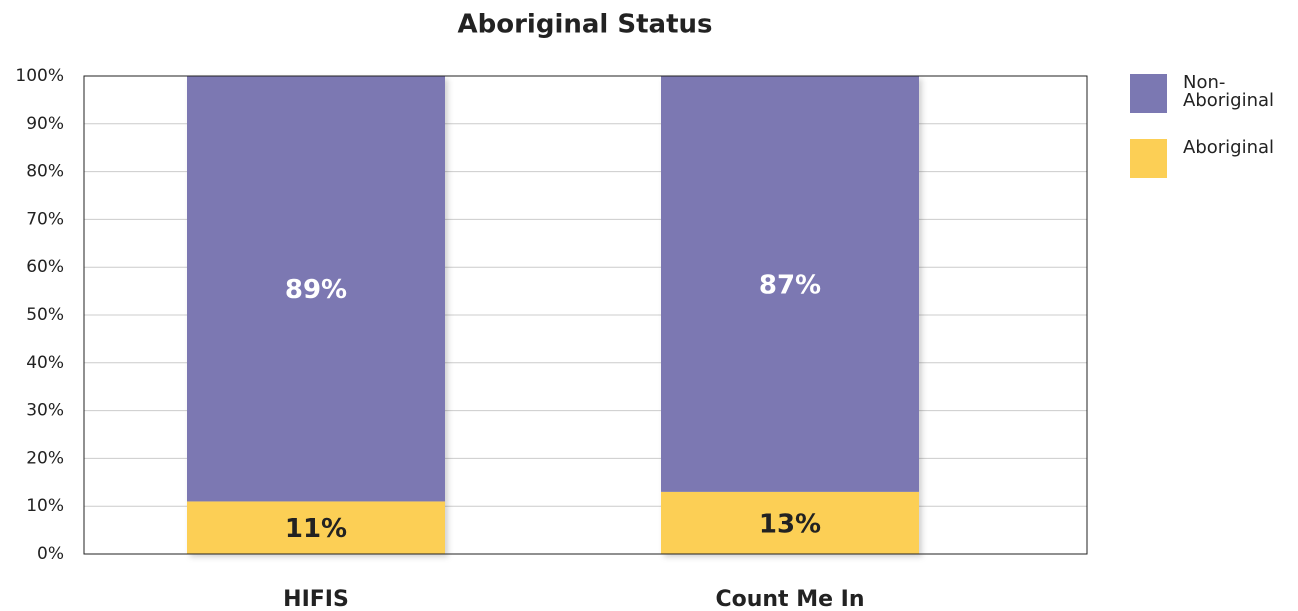  I want to click on x-tick-label: HIFIS, so click(316, 599).